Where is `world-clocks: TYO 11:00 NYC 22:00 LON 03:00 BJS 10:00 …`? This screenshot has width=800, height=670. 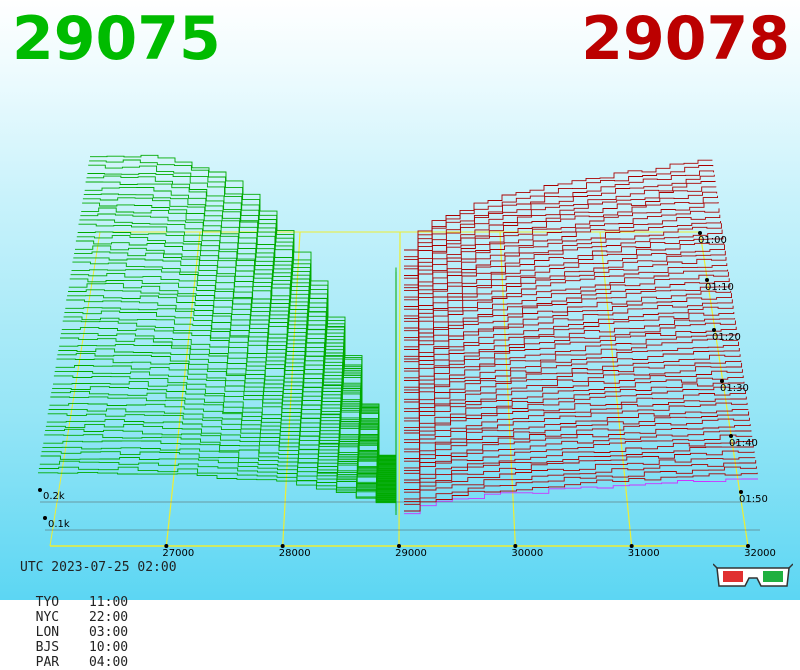 world-clocks: TYO 11:00 NYC 22:00 LON 03:00 BJS 10:00 … is located at coordinates (96, 625).